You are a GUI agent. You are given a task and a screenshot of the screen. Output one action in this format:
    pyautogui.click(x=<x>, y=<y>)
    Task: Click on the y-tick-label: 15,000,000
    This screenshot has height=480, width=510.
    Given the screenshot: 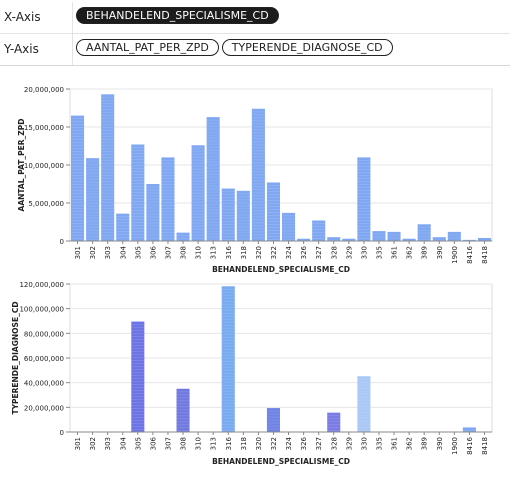 What is the action you would take?
    pyautogui.click(x=44, y=128)
    